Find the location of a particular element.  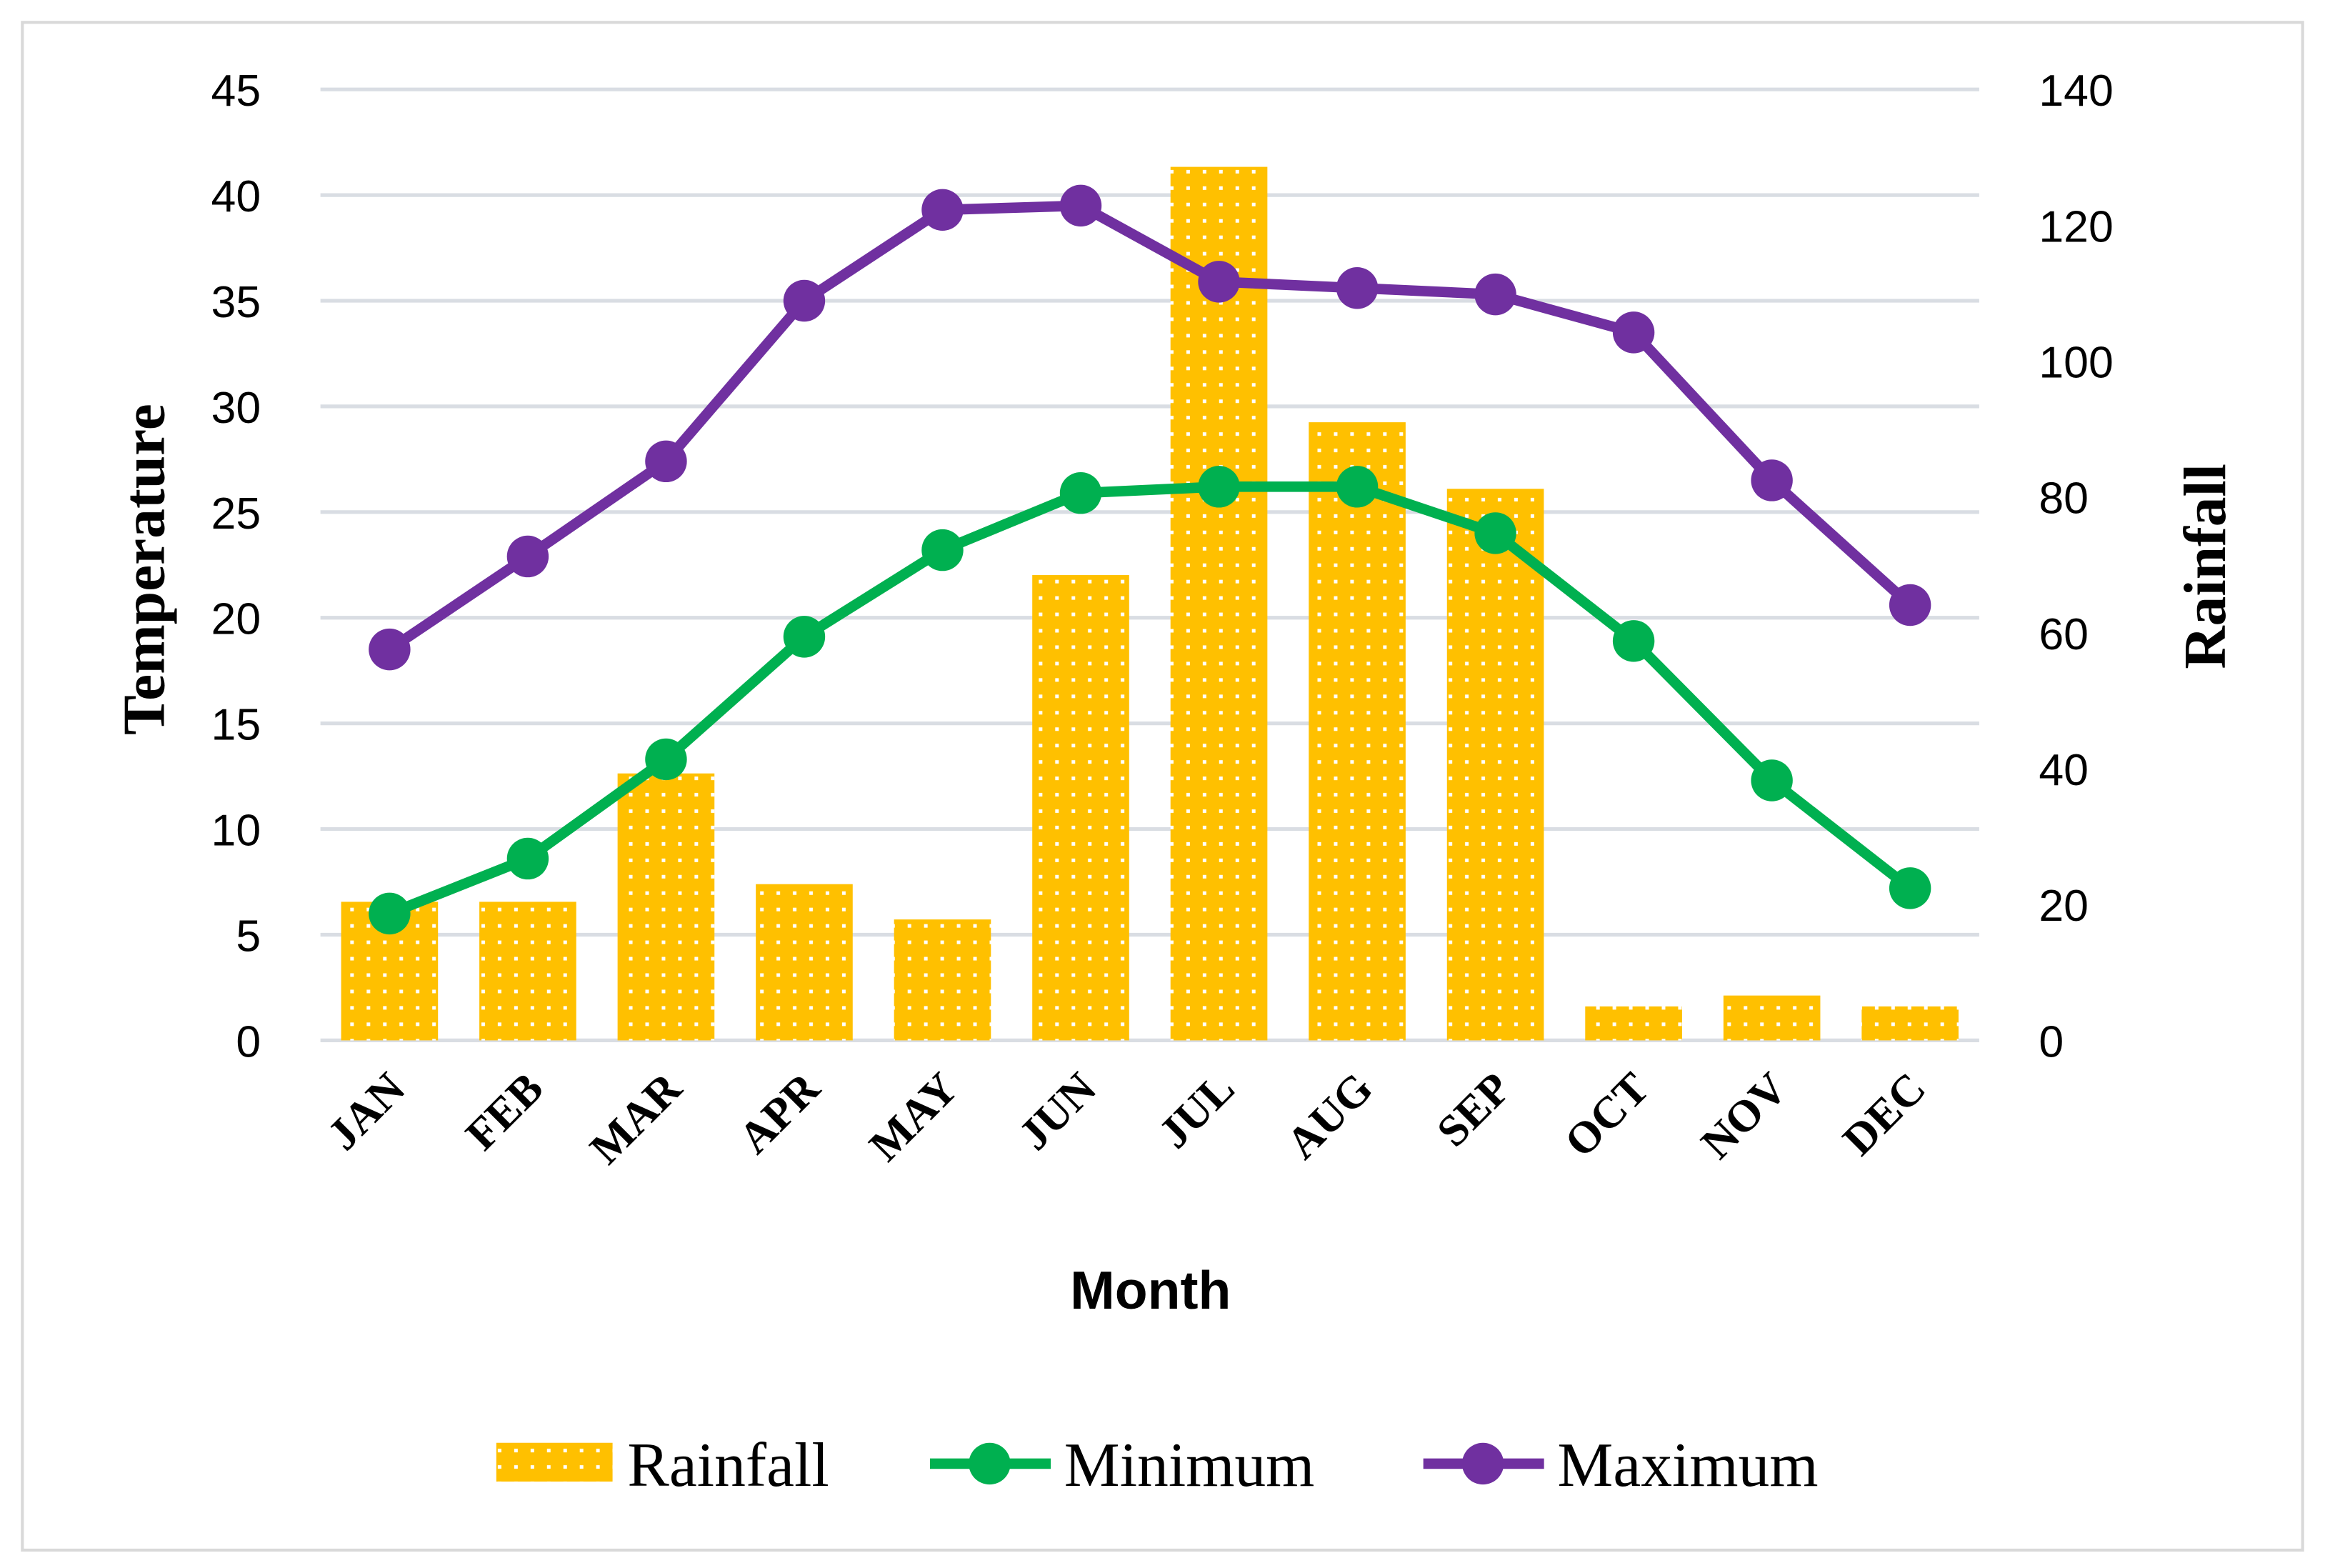

y2-tick-label: 20 is located at coordinates (2064, 906).